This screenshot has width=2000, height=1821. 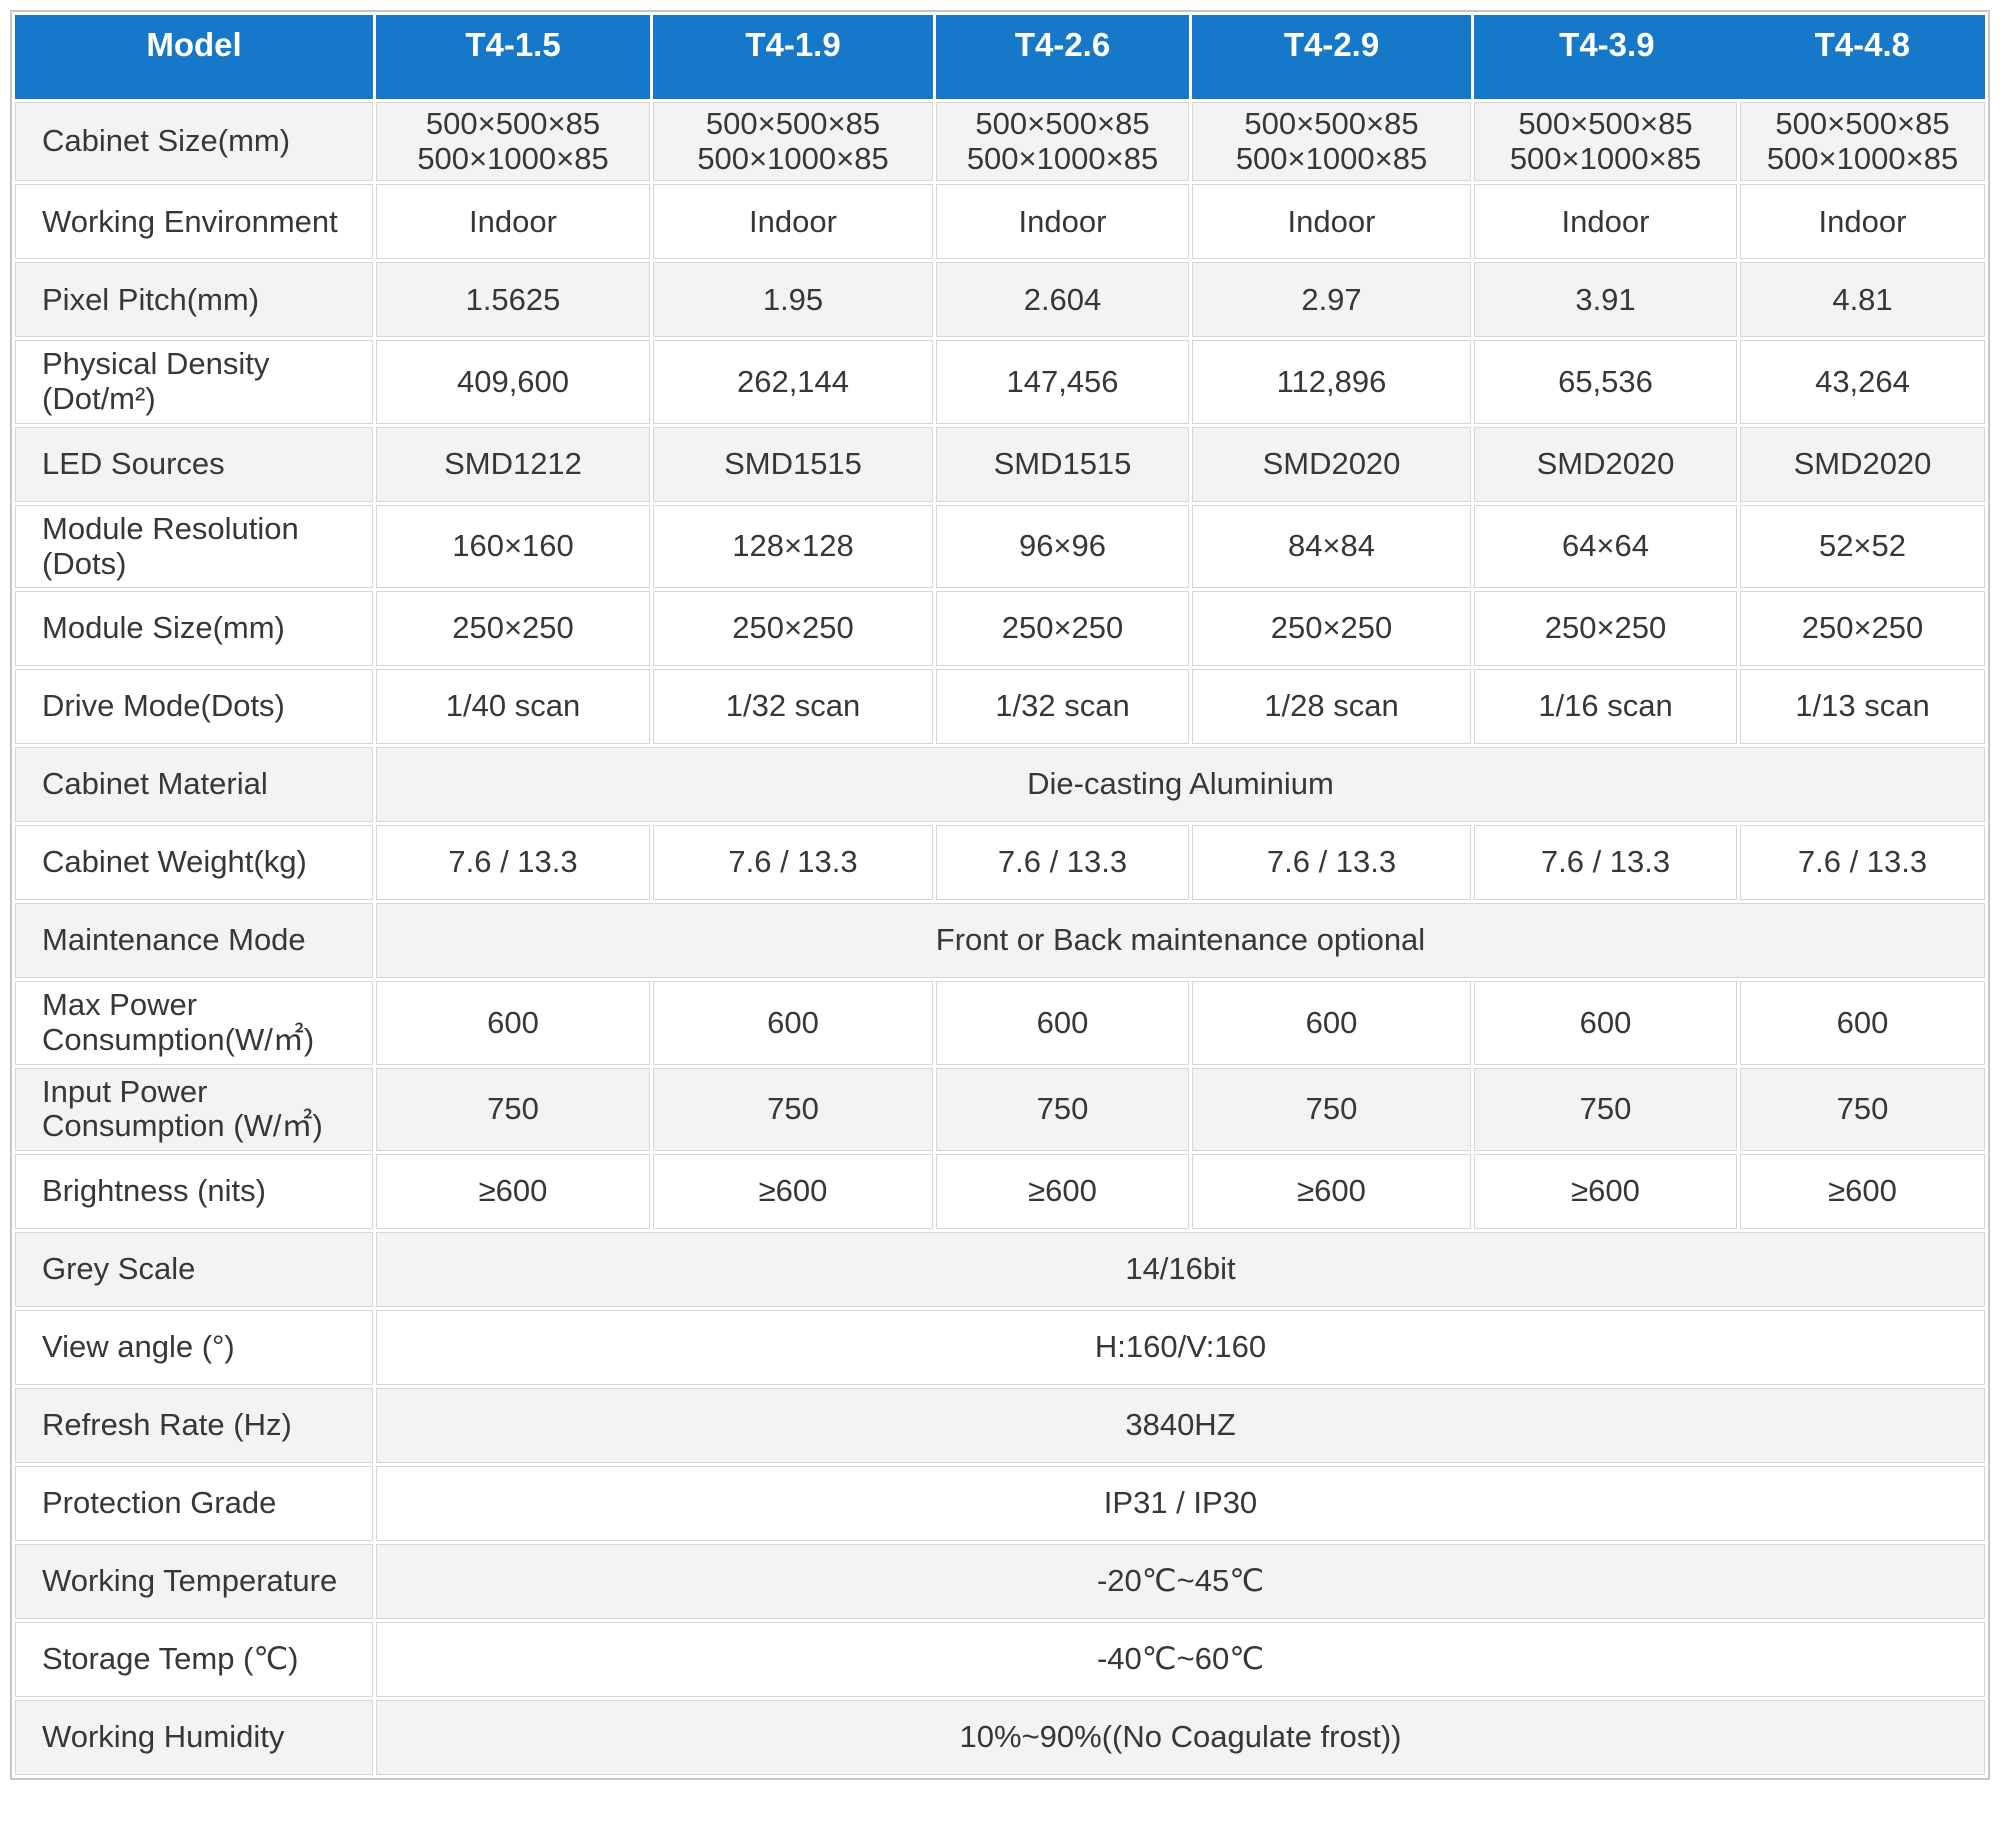 I want to click on merged-value-cell: 14/16bit, so click(x=1180, y=1270).